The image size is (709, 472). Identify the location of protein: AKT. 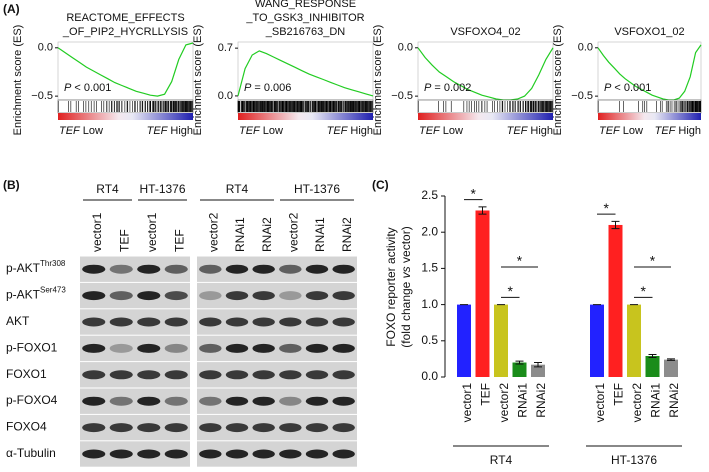
(18, 321).